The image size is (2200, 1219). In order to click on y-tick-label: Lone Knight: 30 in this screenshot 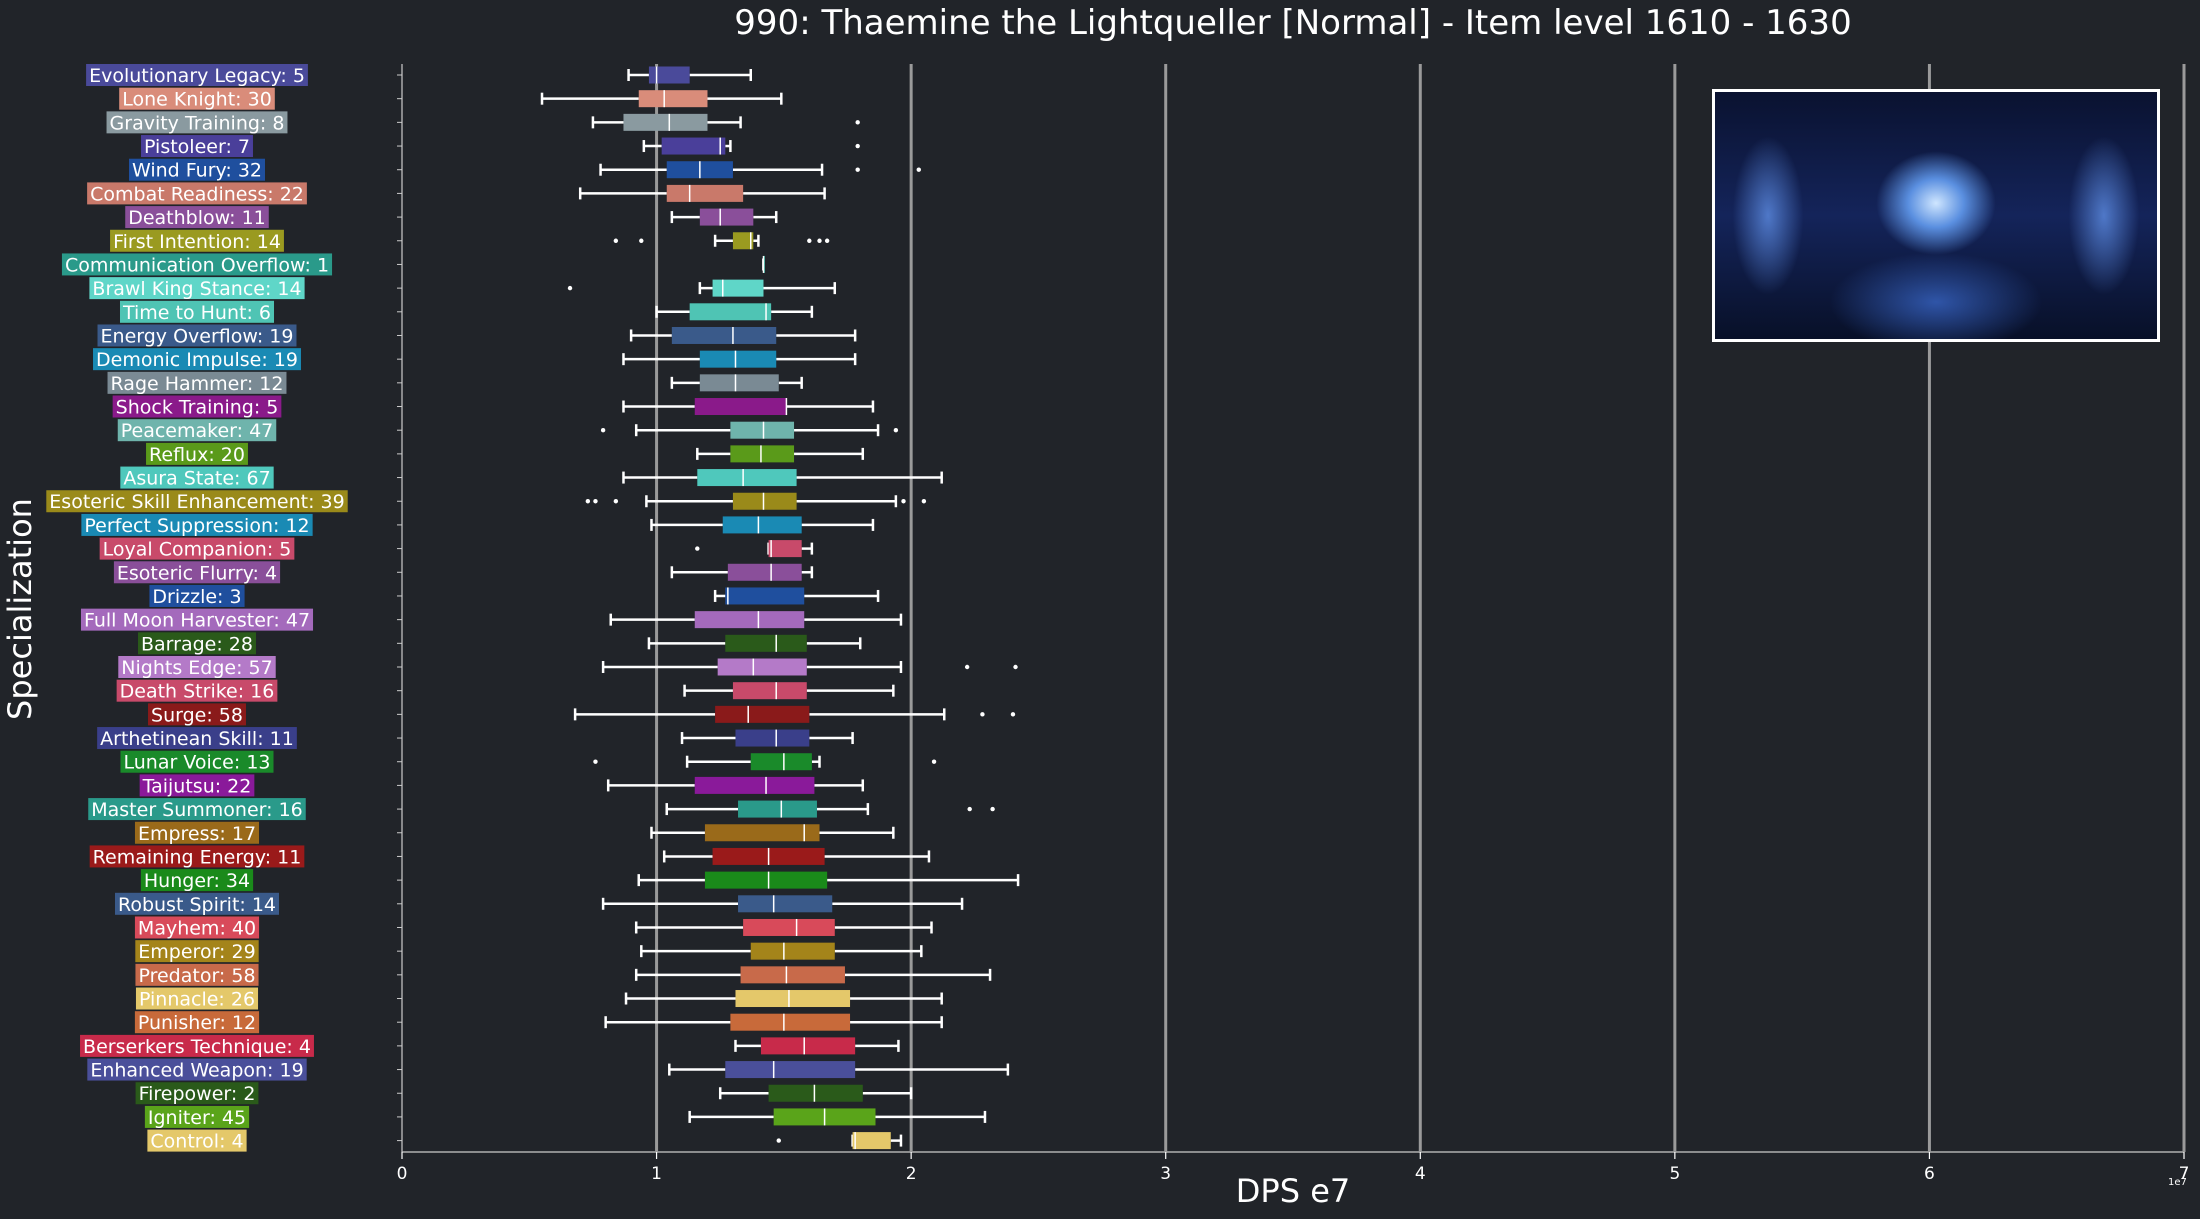, I will do `click(197, 100)`.